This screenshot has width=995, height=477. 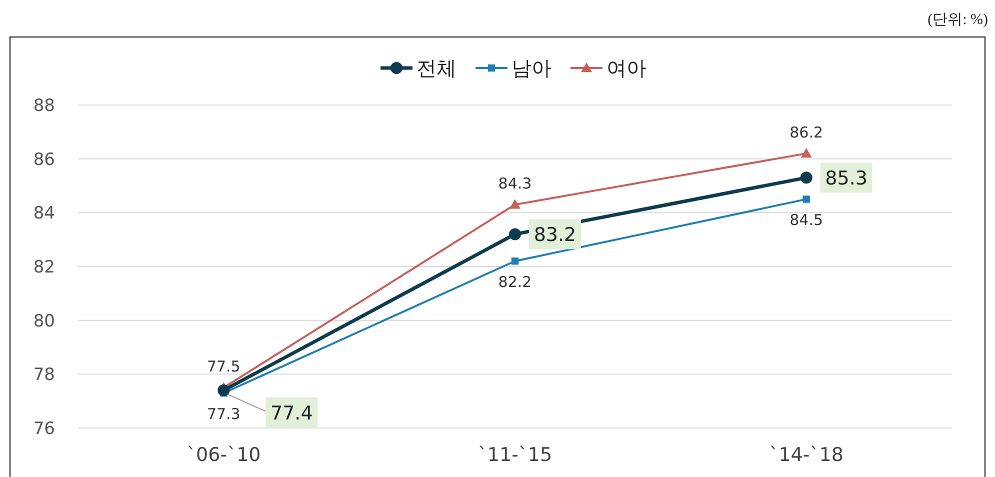 I want to click on x-tick-label: `06-`10, so click(x=223, y=455).